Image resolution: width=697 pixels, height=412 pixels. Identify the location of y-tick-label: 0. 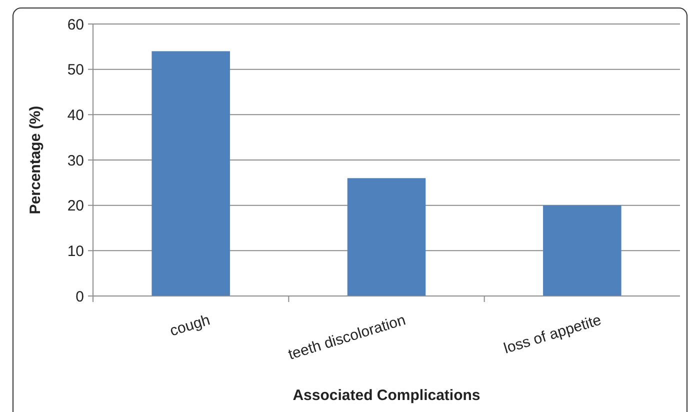
(80, 297).